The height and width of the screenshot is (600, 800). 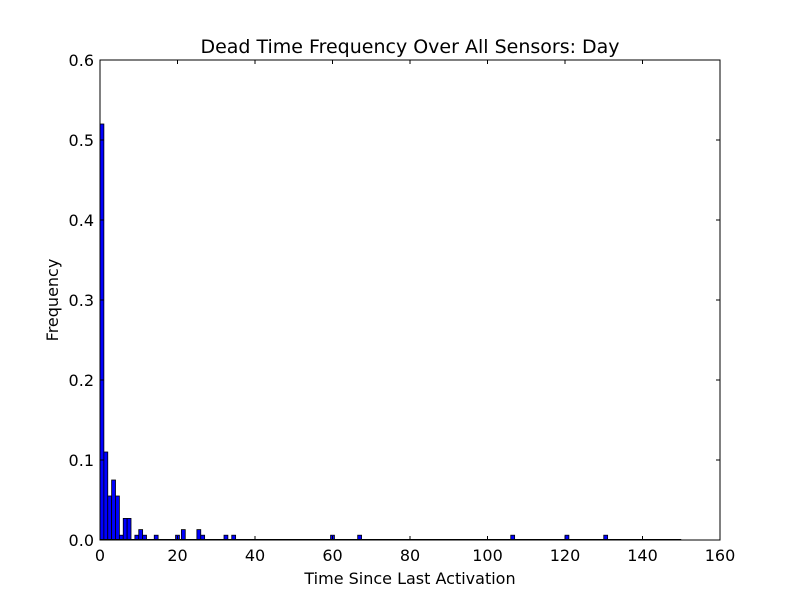 I want to click on y-tick-label-6: 0.6, so click(x=81, y=60).